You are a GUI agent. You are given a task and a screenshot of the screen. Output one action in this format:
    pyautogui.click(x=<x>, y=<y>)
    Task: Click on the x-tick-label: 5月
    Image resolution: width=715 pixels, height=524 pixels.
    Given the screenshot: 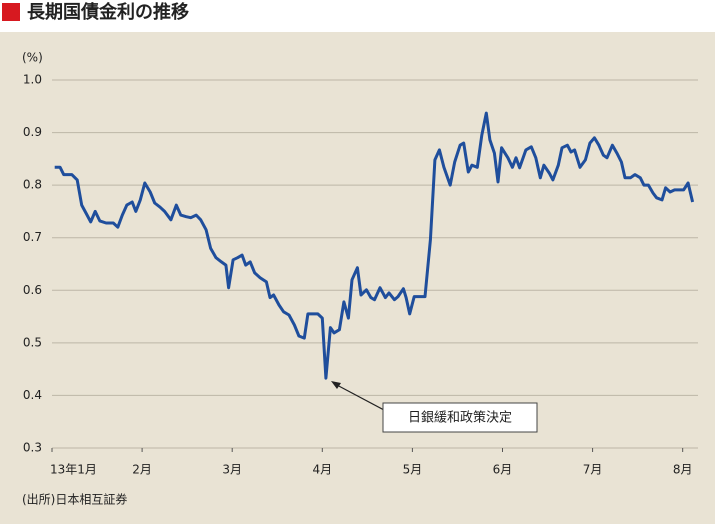 What is the action you would take?
    pyautogui.click(x=413, y=470)
    